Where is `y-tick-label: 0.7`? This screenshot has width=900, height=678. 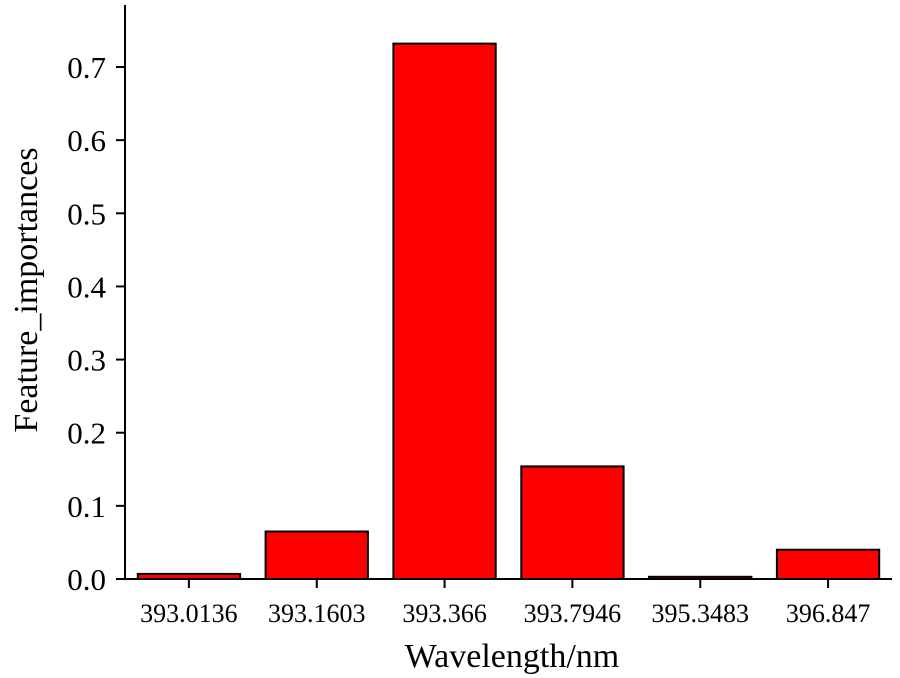 y-tick-label: 0.7 is located at coordinates (86, 67).